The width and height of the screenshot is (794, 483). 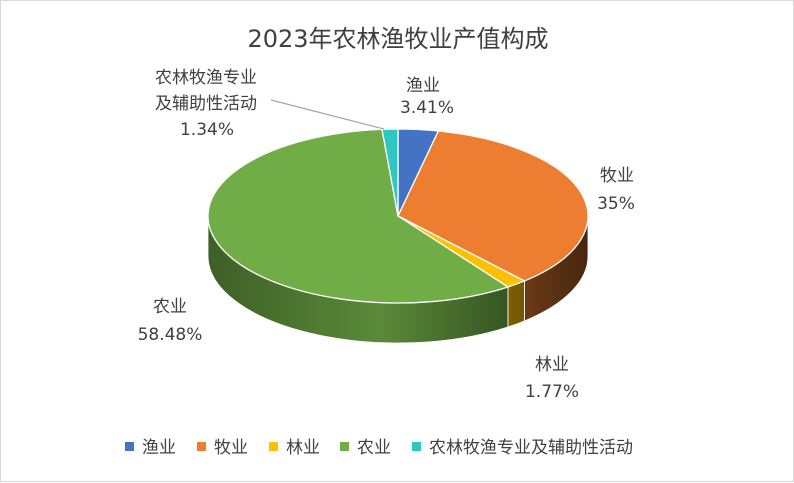 What do you see at coordinates (617, 176) in the screenshot?
I see `data-label-name-animal-husbandry: 牧业` at bounding box center [617, 176].